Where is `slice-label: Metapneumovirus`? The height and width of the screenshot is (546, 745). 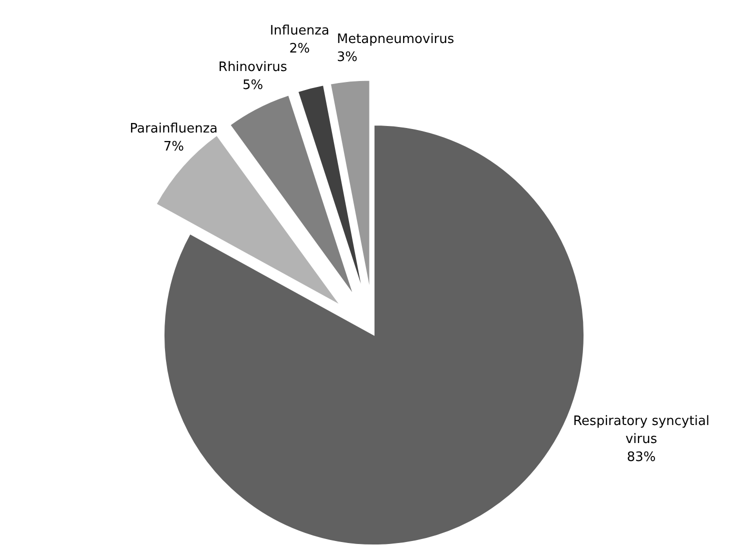 slice-label: Metapneumovirus is located at coordinates (395, 40).